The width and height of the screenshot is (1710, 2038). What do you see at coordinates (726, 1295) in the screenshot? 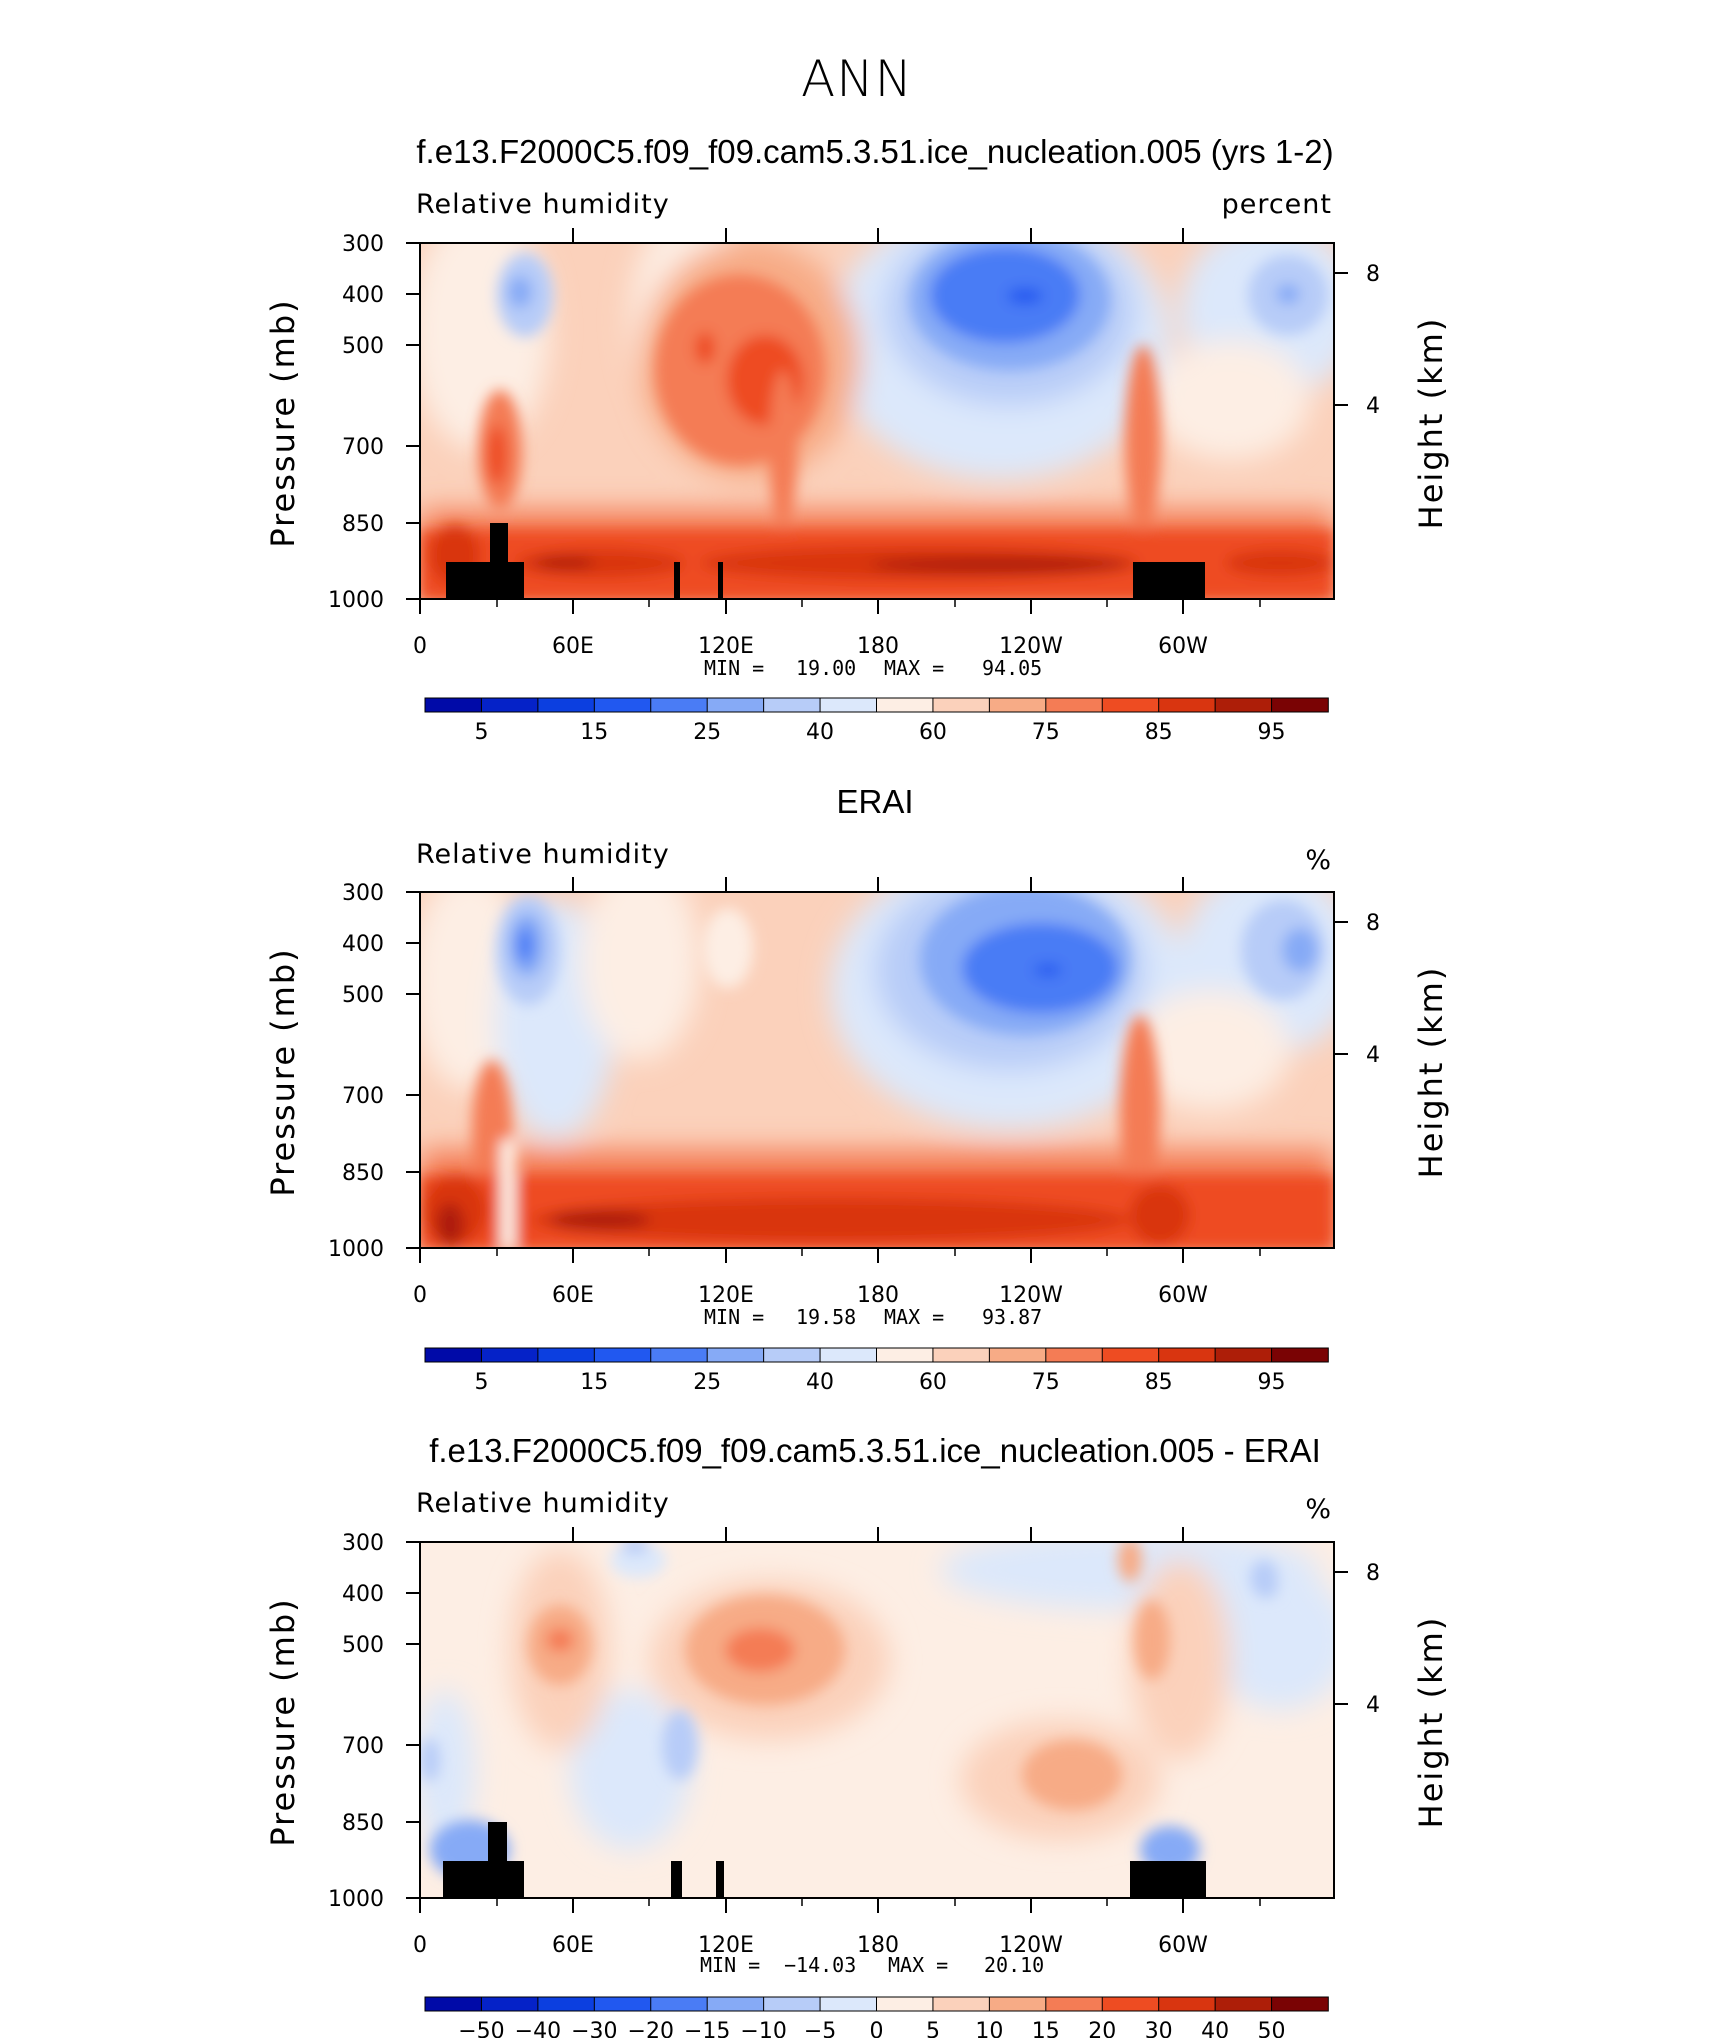
I see `x-tick-label: 120E` at bounding box center [726, 1295].